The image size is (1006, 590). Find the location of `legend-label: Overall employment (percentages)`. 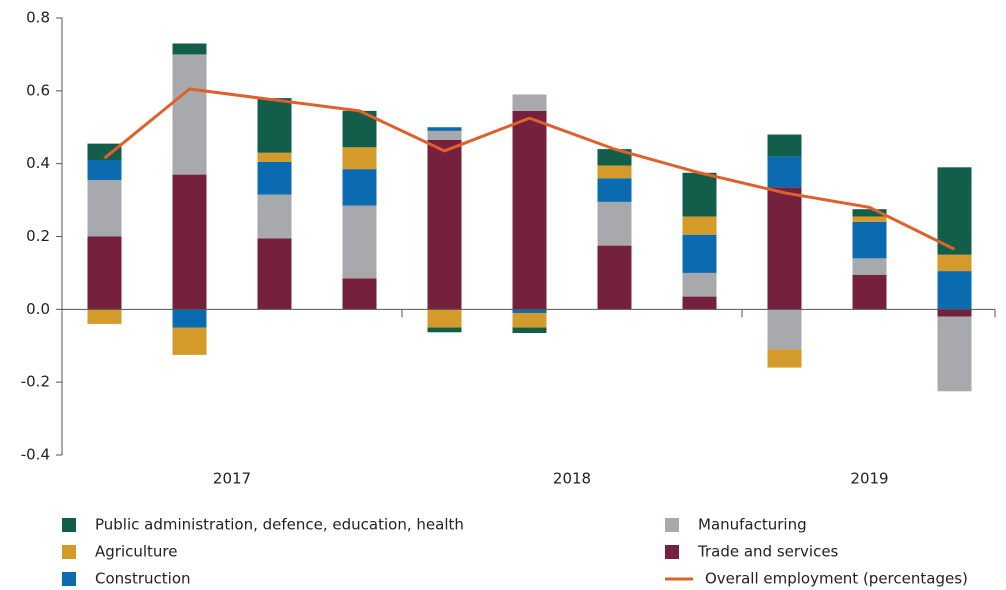

legend-label: Overall employment (percentages) is located at coordinates (836, 579).